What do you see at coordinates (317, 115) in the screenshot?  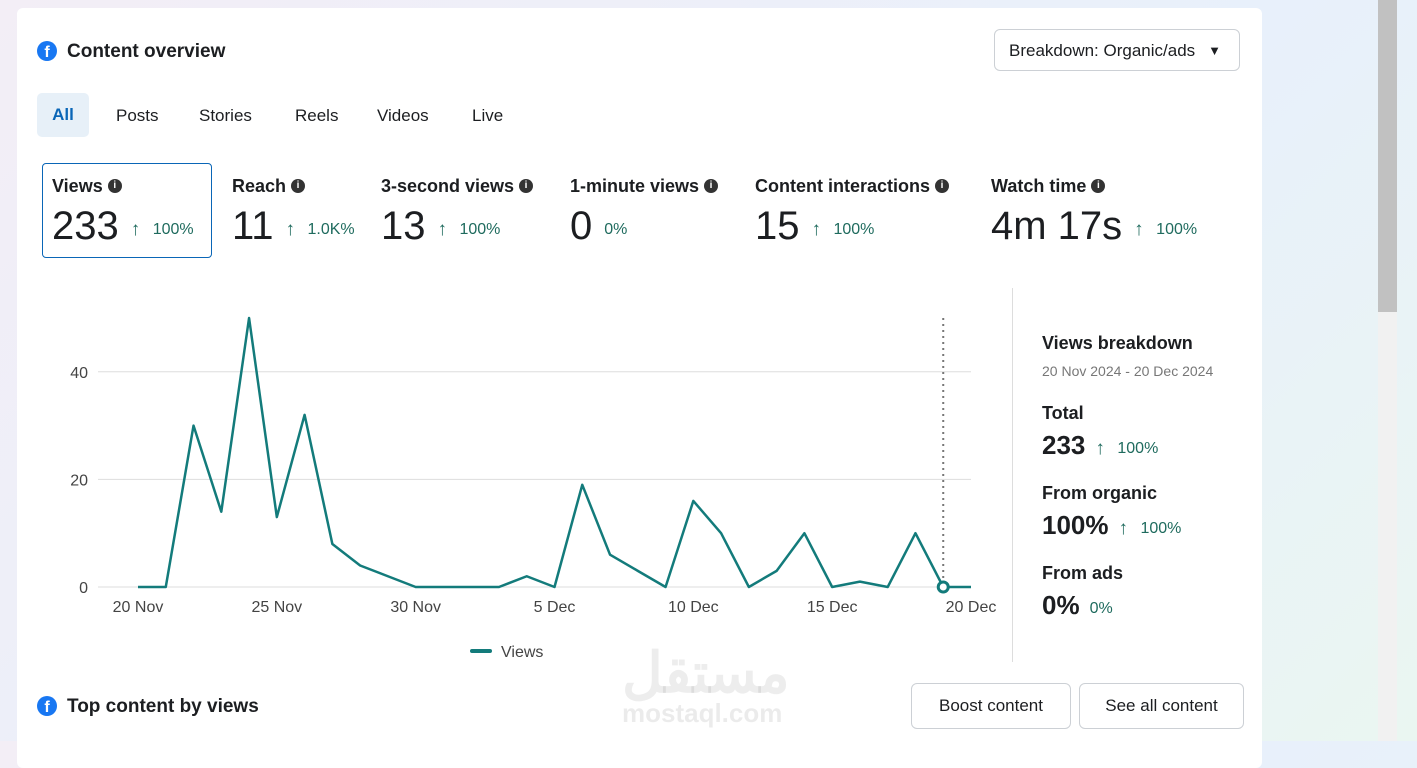 I see `tab: Reels` at bounding box center [317, 115].